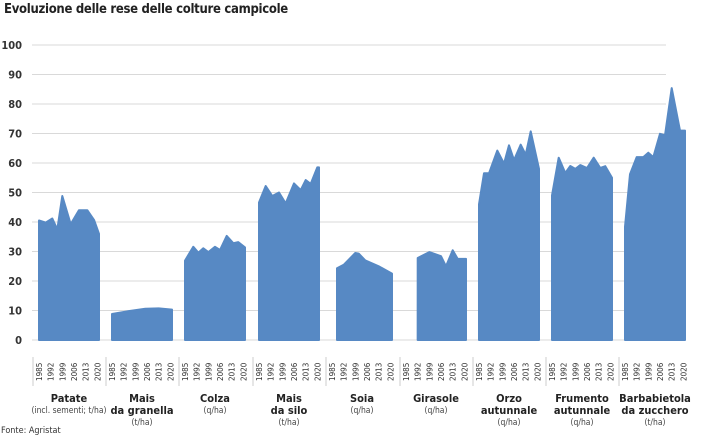  Describe the element at coordinates (364, 296) in the screenshot. I see `area-soia` at that location.